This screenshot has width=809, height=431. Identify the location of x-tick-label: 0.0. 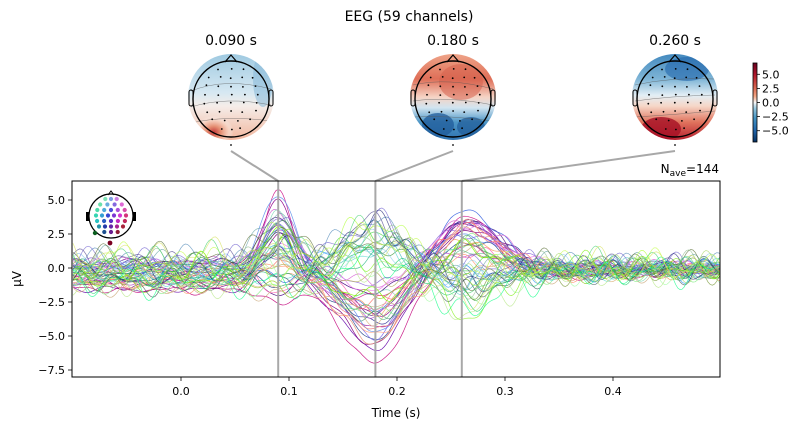
(181, 391).